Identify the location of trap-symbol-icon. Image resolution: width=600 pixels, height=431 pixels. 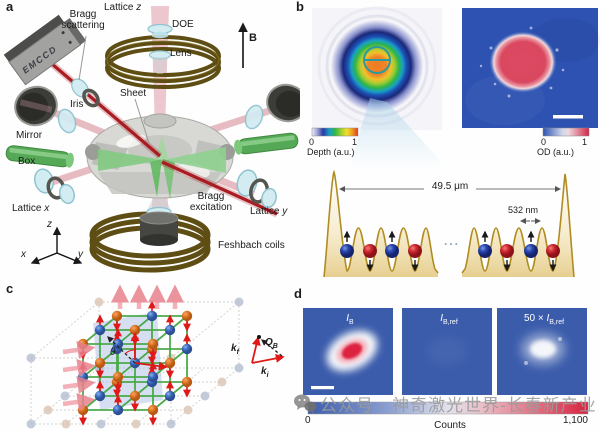
(377, 60).